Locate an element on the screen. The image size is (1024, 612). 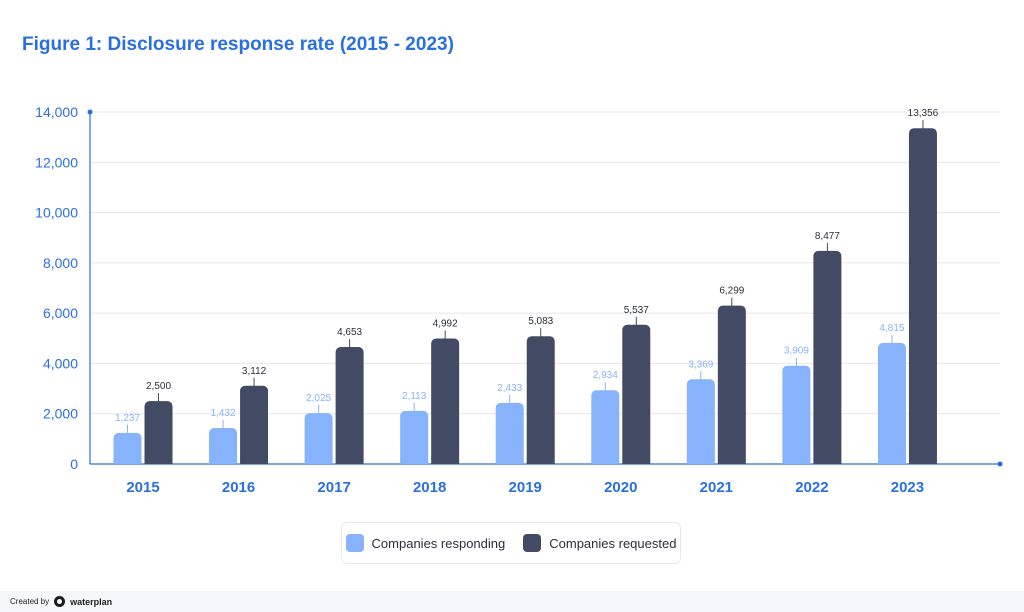
x-axis-end-dot is located at coordinates (1000, 464).